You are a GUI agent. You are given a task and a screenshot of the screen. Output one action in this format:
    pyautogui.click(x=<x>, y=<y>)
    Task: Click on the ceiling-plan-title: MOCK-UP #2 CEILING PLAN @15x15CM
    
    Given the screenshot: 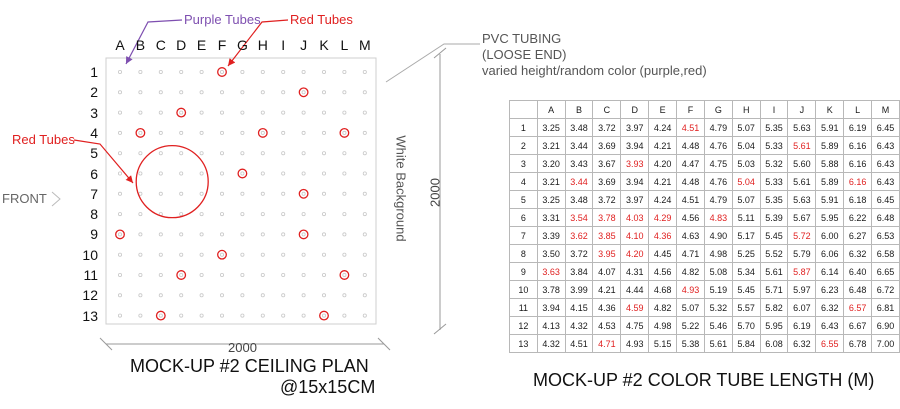 What is the action you would take?
    pyautogui.click(x=252, y=377)
    